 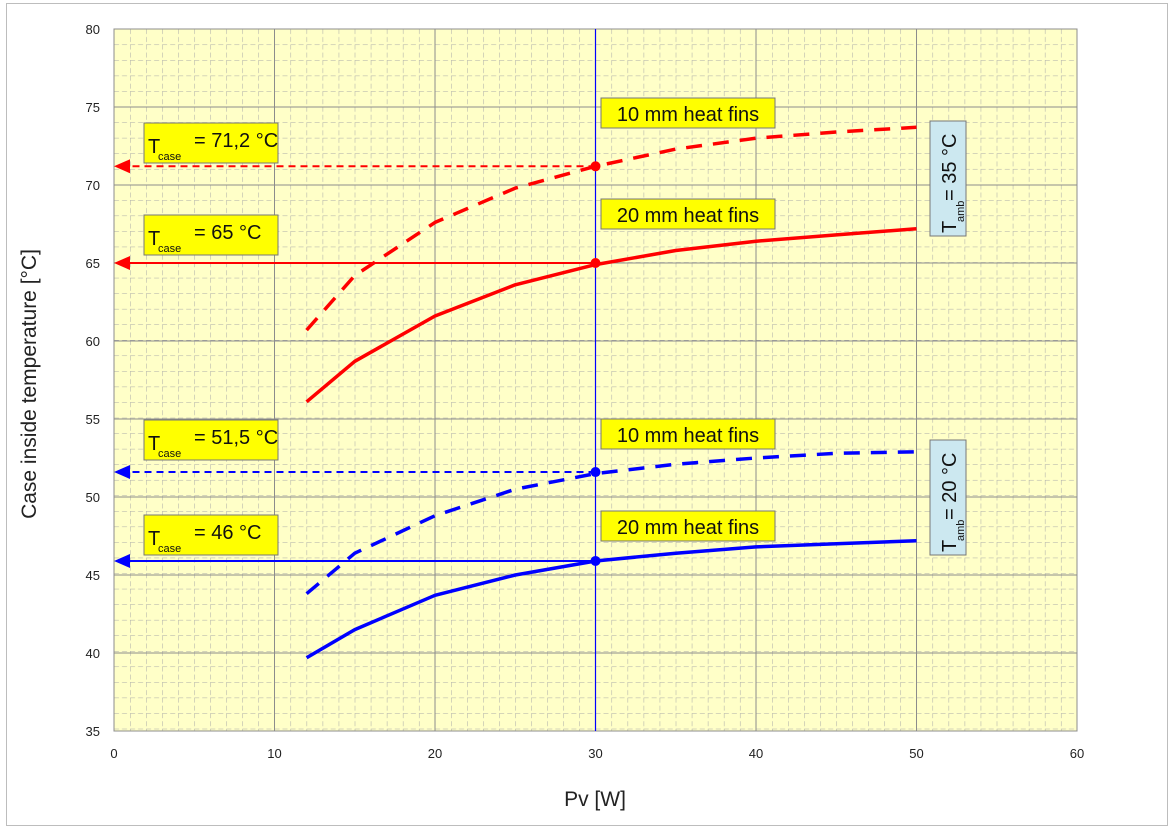 I want to click on x-tick-label: 50, so click(x=916, y=753).